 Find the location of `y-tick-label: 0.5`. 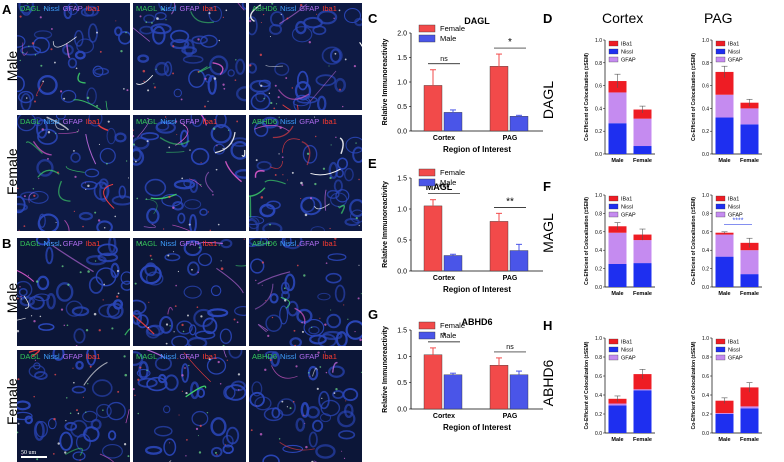

y-tick-label: 0.5 is located at coordinates (402, 107).